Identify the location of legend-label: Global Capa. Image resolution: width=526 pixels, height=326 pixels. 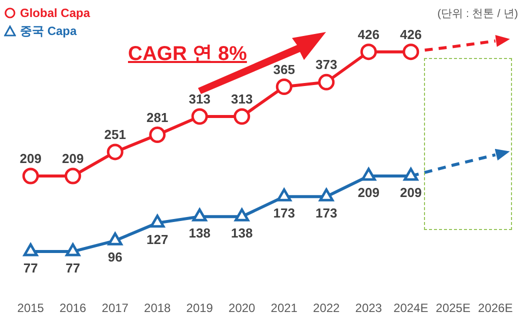
(55, 13).